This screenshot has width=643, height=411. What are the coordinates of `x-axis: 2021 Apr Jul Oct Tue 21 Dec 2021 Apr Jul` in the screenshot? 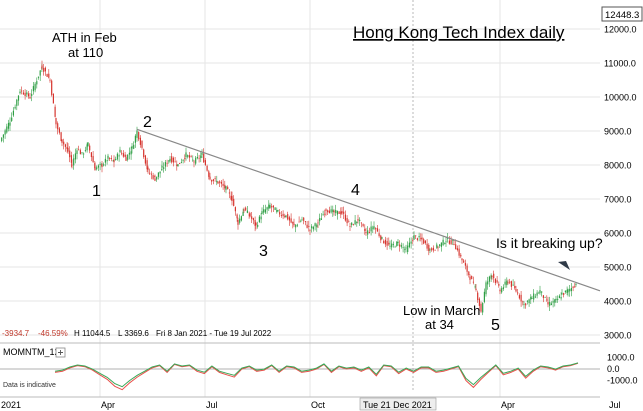 It's located at (311, 404).